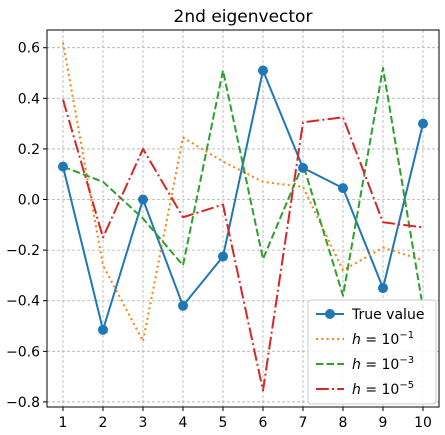  Describe the element at coordinates (223, 423) in the screenshot. I see `x-tick-label: 5` at that location.